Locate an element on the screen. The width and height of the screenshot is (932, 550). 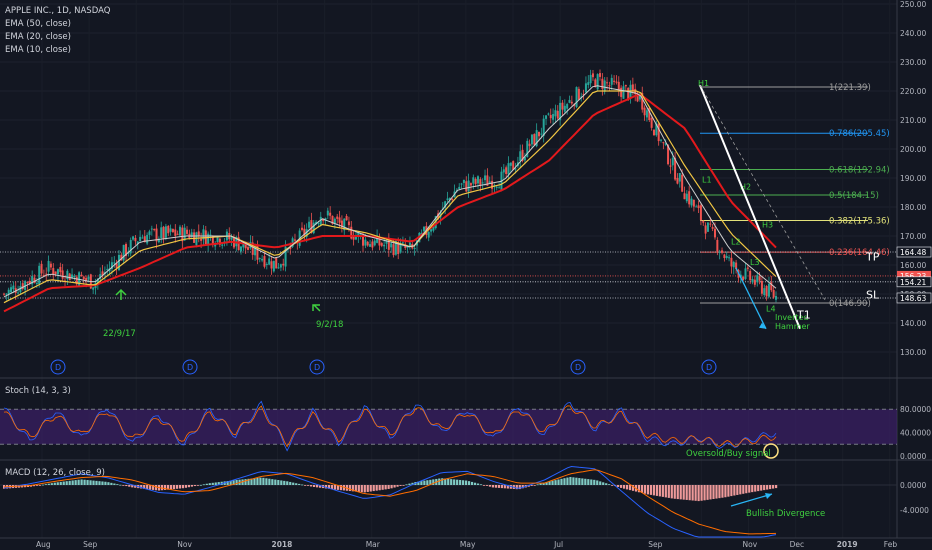
time-tick-label: 2019 is located at coordinates (847, 544).